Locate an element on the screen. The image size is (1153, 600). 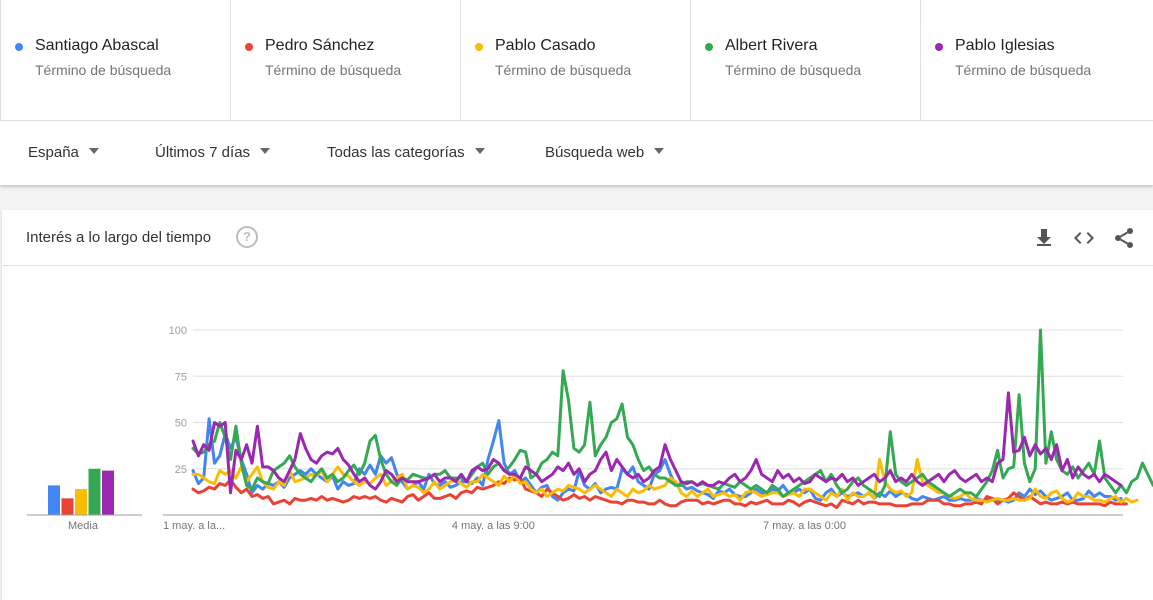
term-pablo-casado: Pablo Casado Término de búsqueda is located at coordinates (575, 60).